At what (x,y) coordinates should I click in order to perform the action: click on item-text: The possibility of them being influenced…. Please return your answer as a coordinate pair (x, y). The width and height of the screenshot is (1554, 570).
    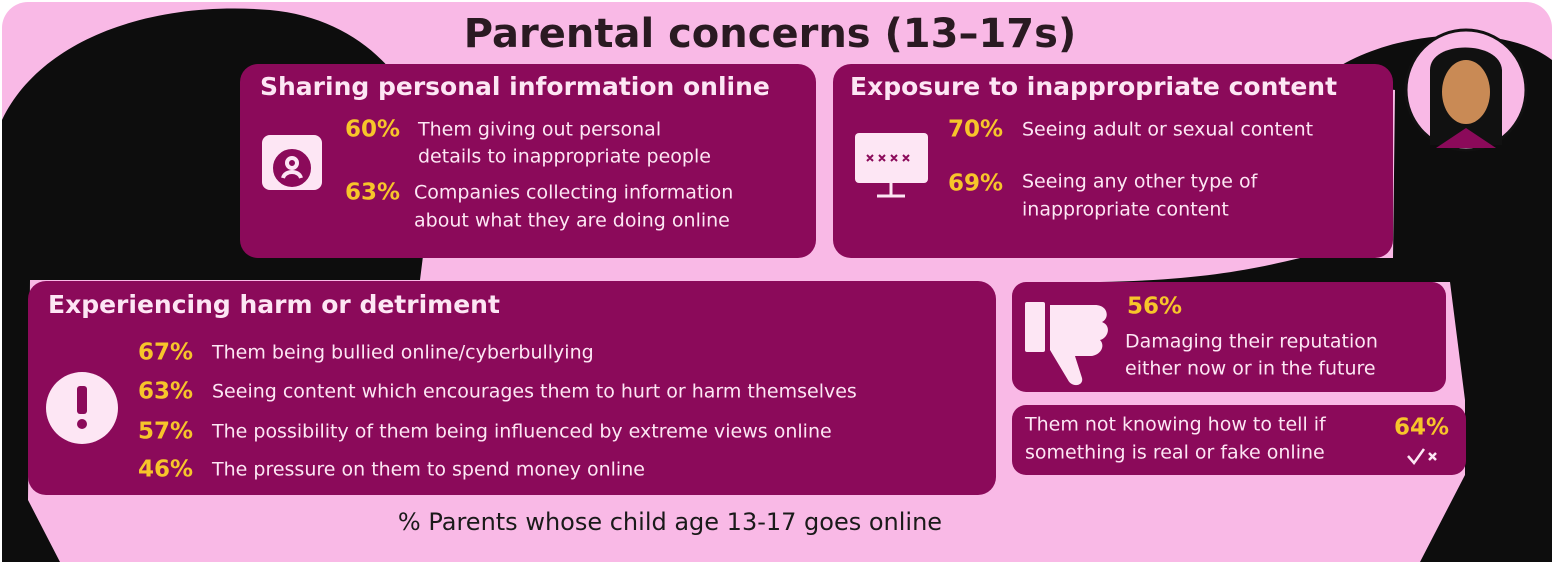
    Looking at the image, I should click on (521, 432).